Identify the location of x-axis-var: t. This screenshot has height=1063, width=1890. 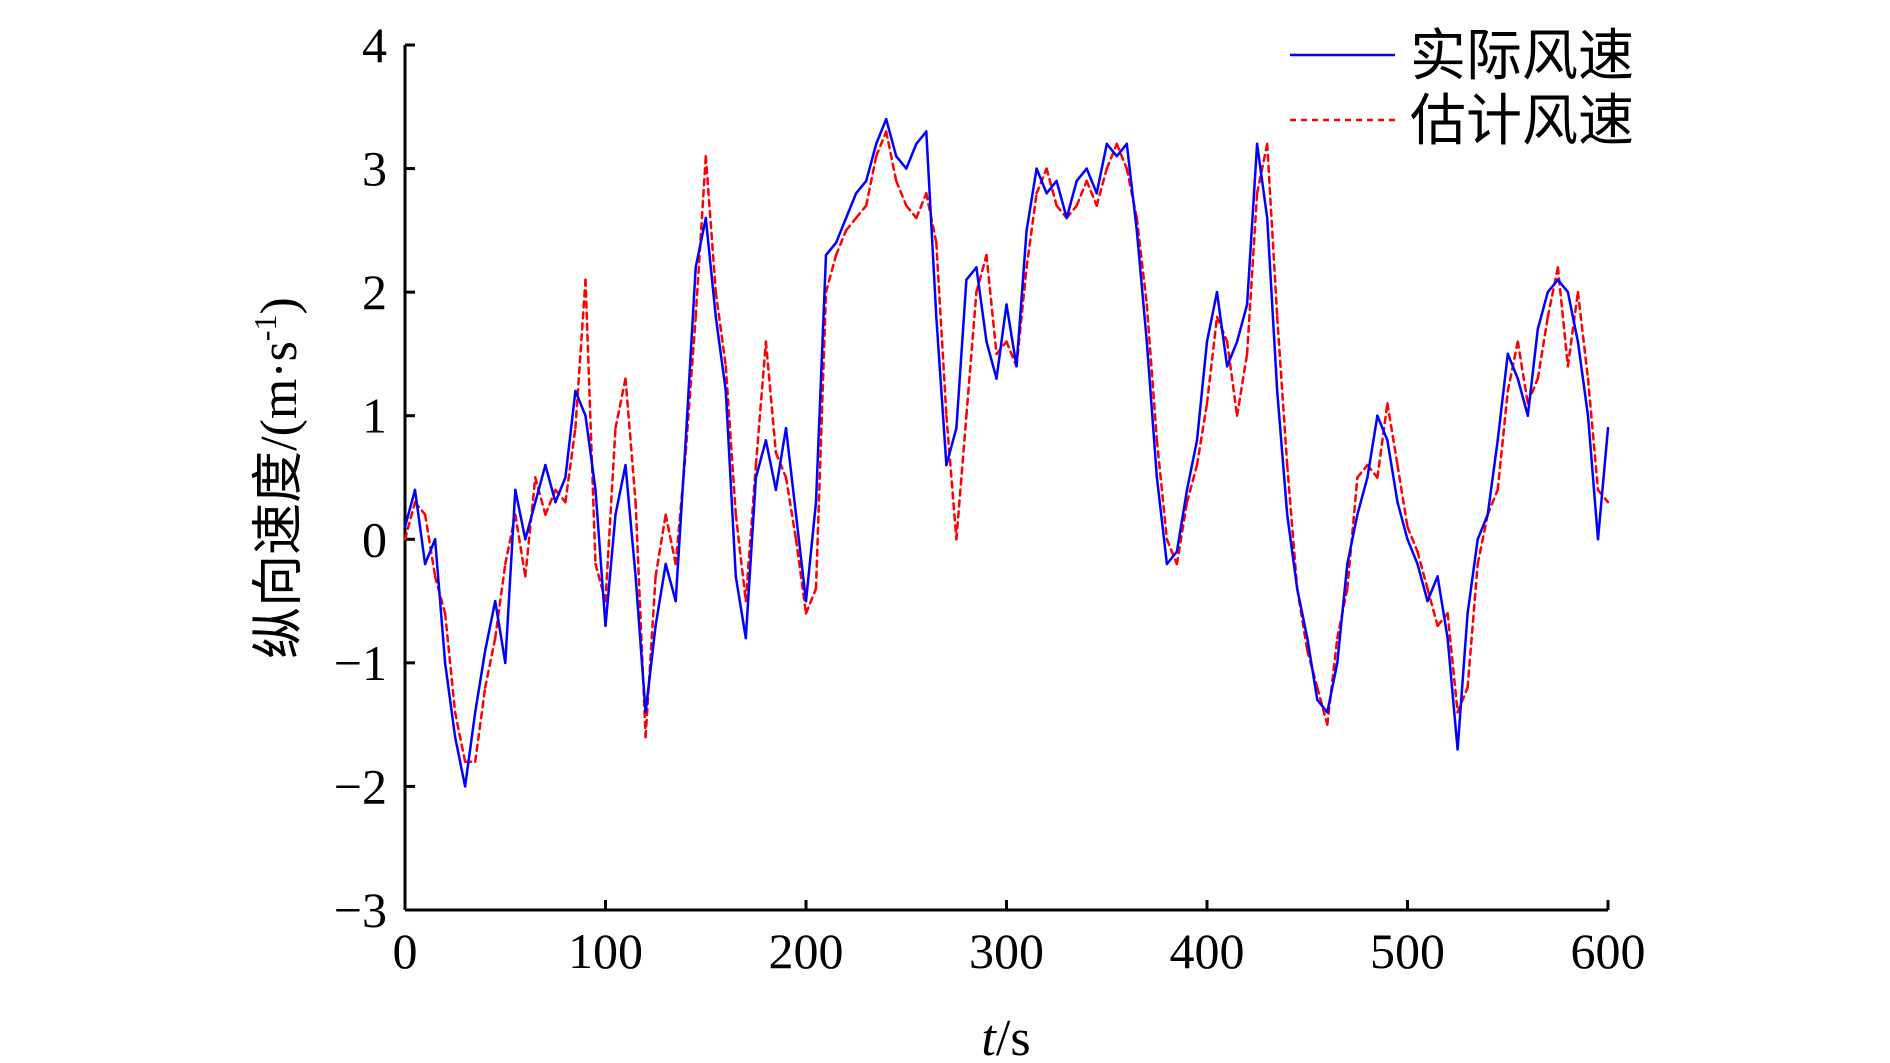
(989, 1036).